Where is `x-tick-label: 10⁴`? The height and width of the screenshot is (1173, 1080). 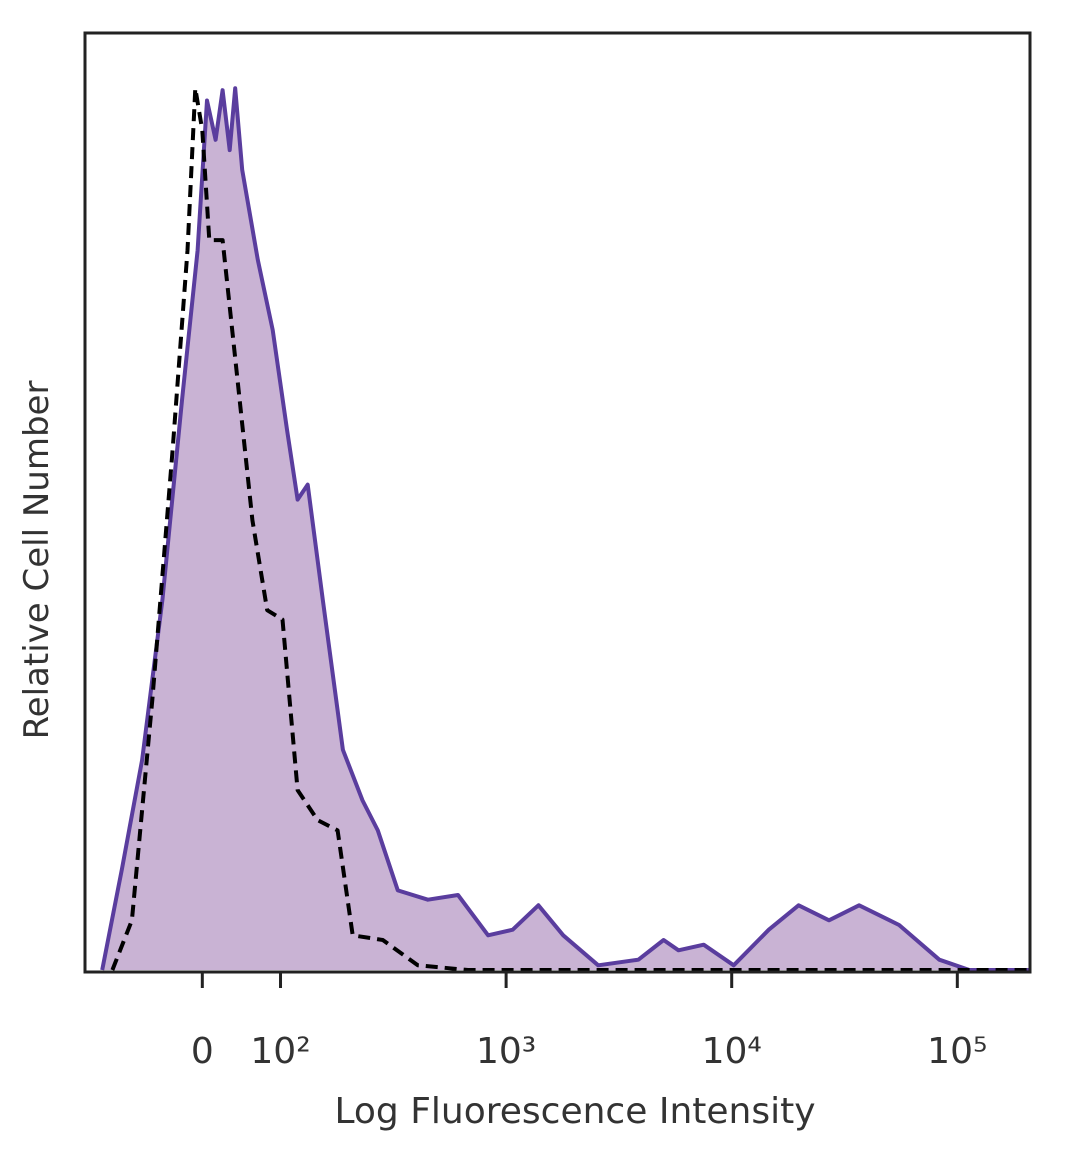
x-tick-label: 10⁴ is located at coordinates (732, 1051).